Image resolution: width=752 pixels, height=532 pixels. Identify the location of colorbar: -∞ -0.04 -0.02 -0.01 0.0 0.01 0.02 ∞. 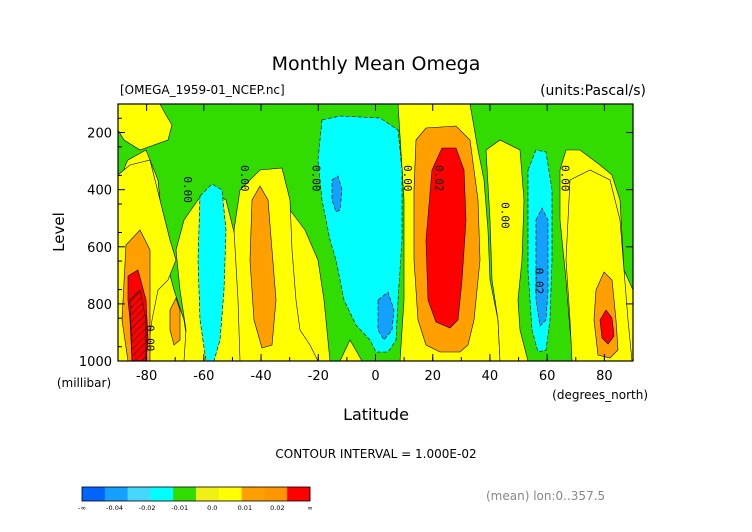
(195, 499).